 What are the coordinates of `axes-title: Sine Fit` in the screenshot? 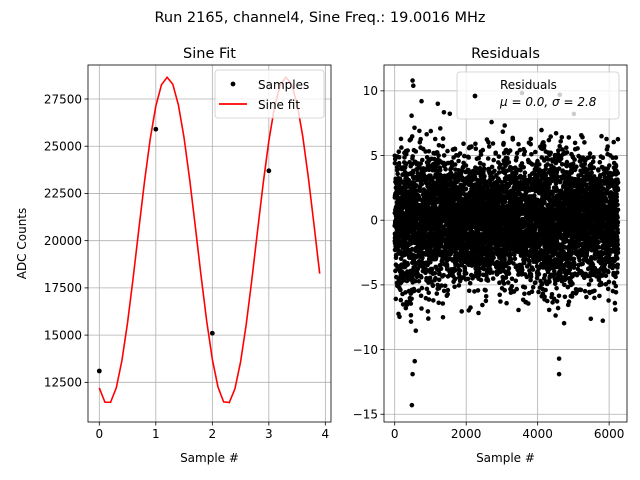 It's located at (209, 54).